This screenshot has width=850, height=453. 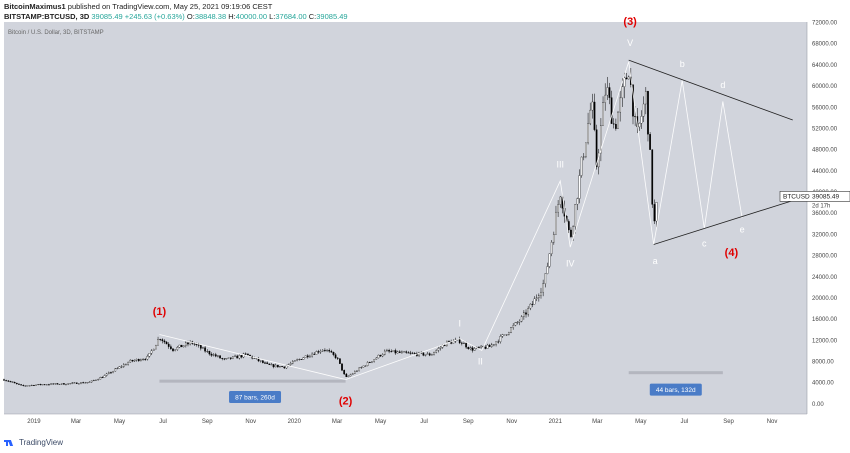 What do you see at coordinates (468, 422) in the screenshot?
I see `x-tick-label: Sep` at bounding box center [468, 422].